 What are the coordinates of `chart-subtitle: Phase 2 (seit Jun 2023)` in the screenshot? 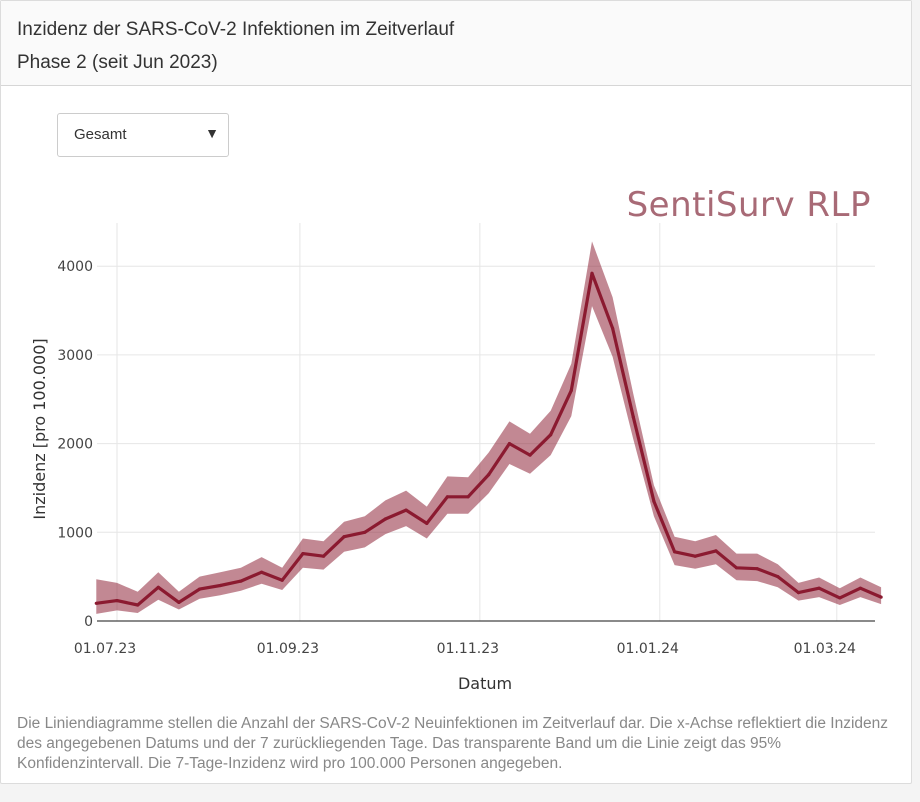 It's located at (117, 62).